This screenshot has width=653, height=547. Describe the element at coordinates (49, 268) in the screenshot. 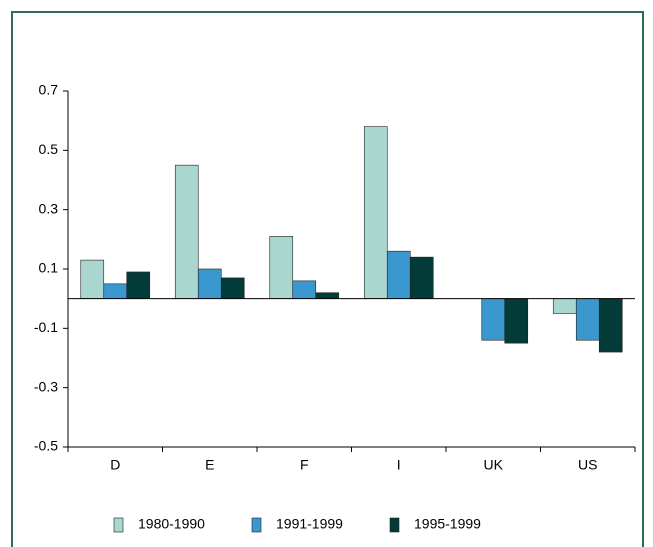

I see `y-tick-label: 0.1` at that location.